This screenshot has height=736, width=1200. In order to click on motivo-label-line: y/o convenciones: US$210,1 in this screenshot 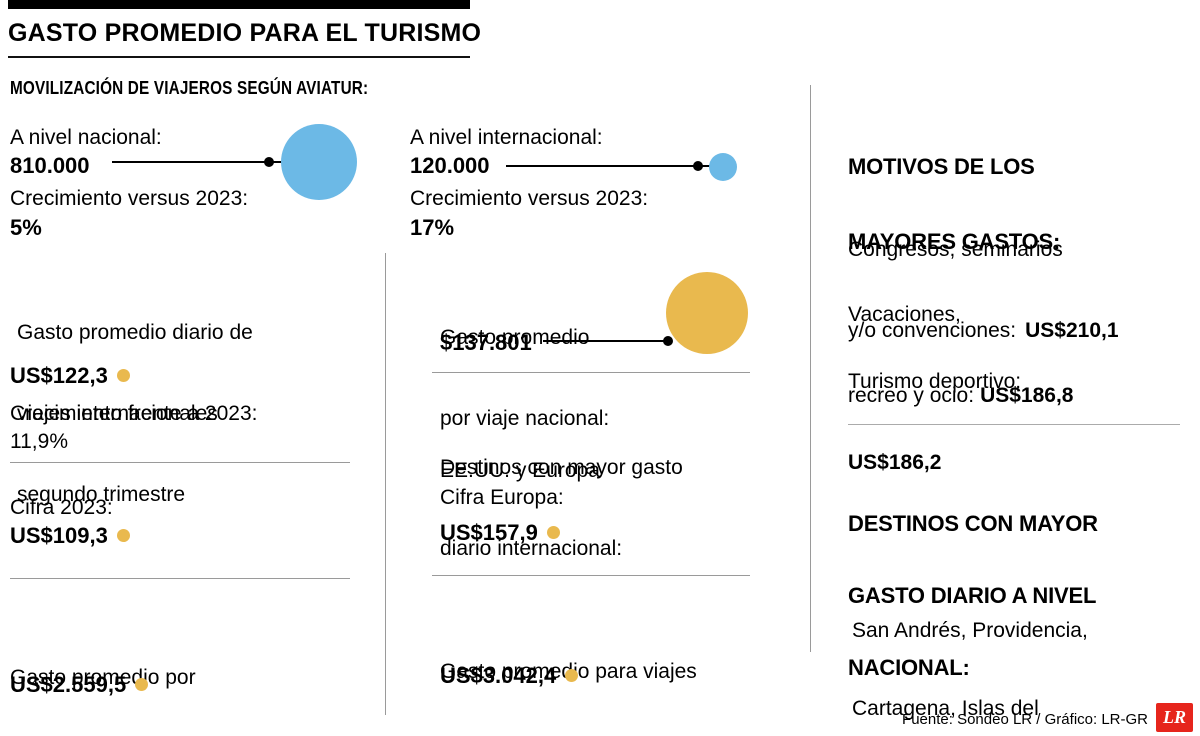, I will do `click(983, 330)`.